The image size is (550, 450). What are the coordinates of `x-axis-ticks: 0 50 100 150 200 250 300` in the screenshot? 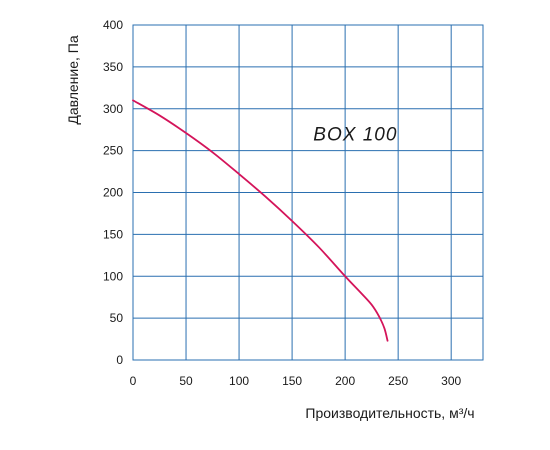 It's located at (296, 381).